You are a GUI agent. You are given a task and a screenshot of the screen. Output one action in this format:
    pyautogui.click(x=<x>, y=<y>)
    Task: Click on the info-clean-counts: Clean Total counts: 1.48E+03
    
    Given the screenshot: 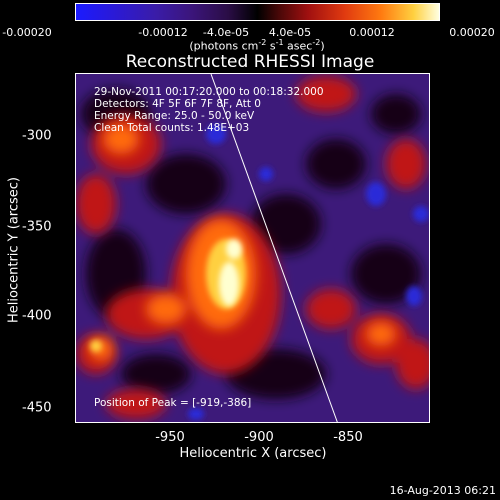 What is the action you would take?
    pyautogui.click(x=172, y=128)
    